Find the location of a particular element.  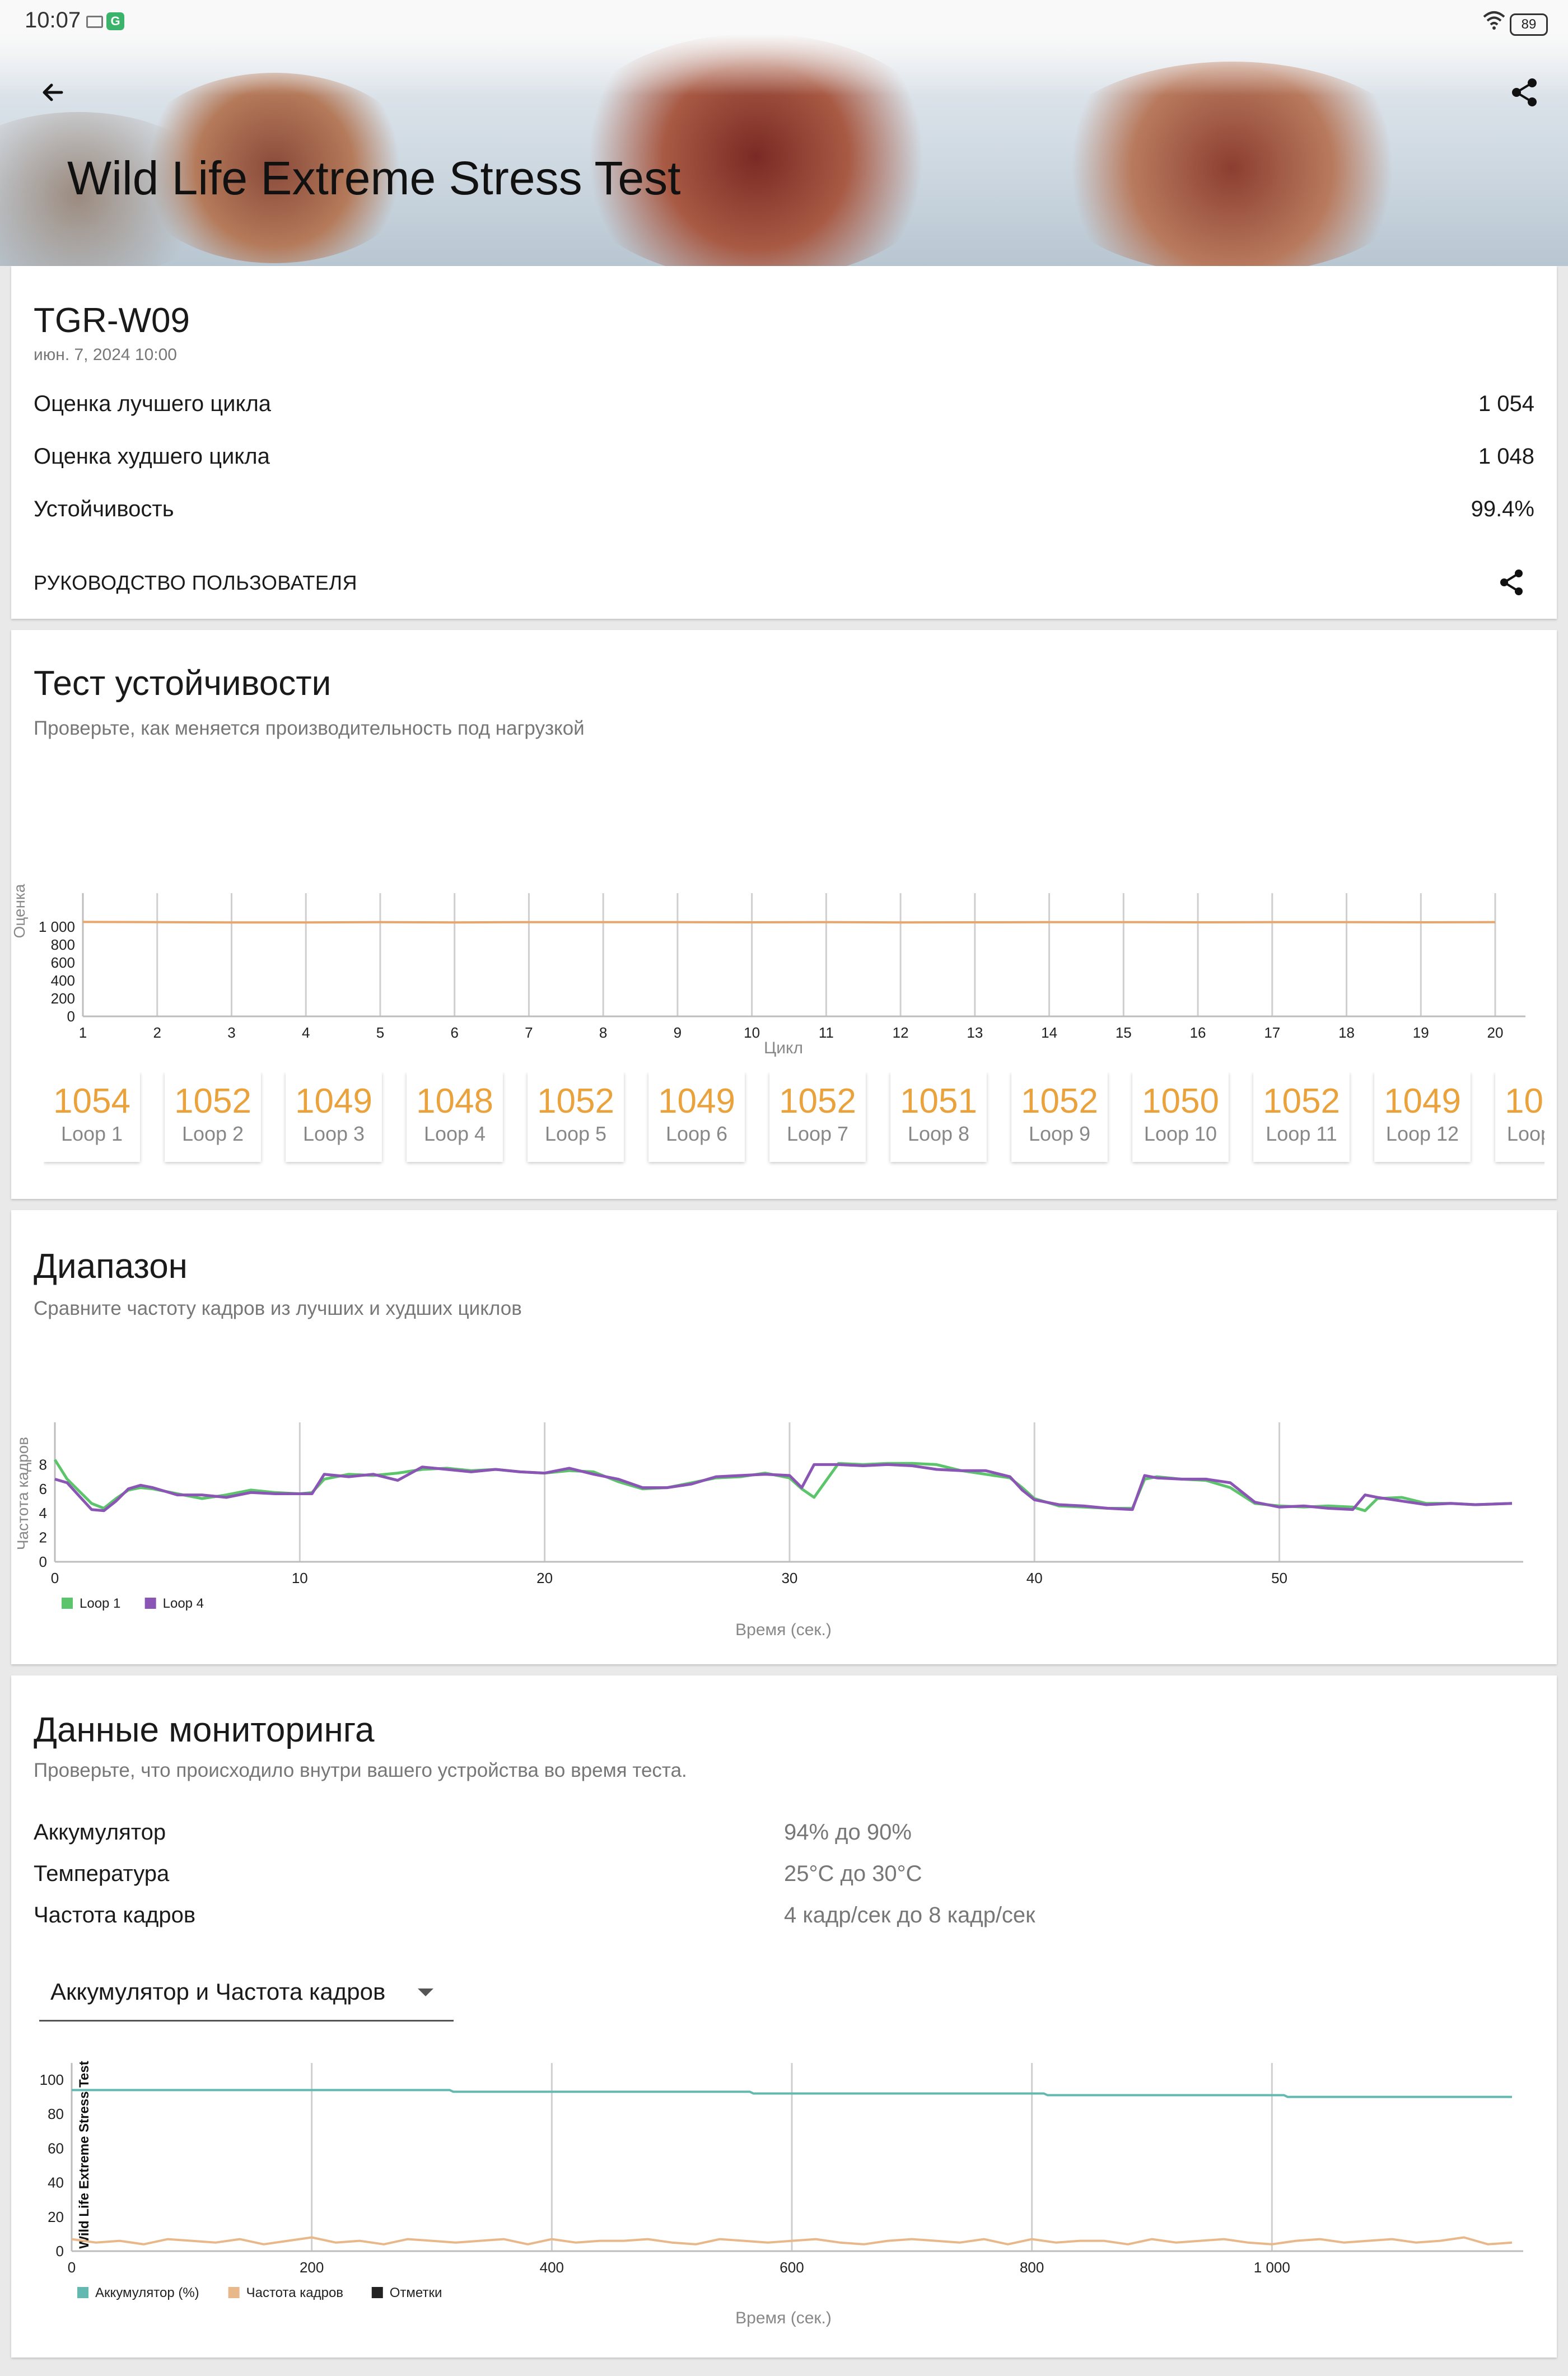

metric-dropdown: Аккумулятор и Частота кадров is located at coordinates (247, 1993).